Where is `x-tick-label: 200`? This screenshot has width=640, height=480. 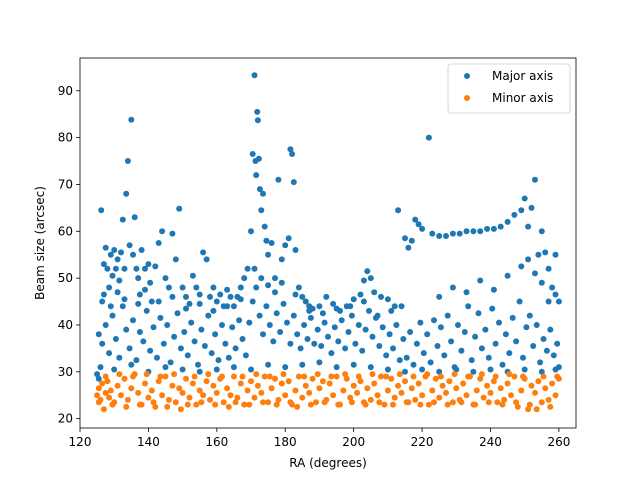
x-tick-label: 200 is located at coordinates (353, 442).